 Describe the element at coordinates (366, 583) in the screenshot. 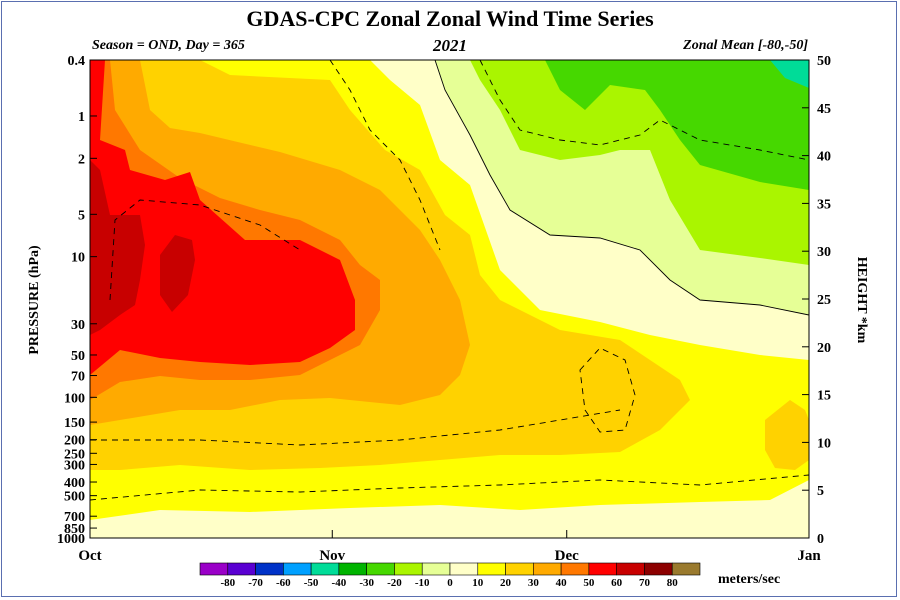

I see `colorbar-tick-label: -30` at that location.